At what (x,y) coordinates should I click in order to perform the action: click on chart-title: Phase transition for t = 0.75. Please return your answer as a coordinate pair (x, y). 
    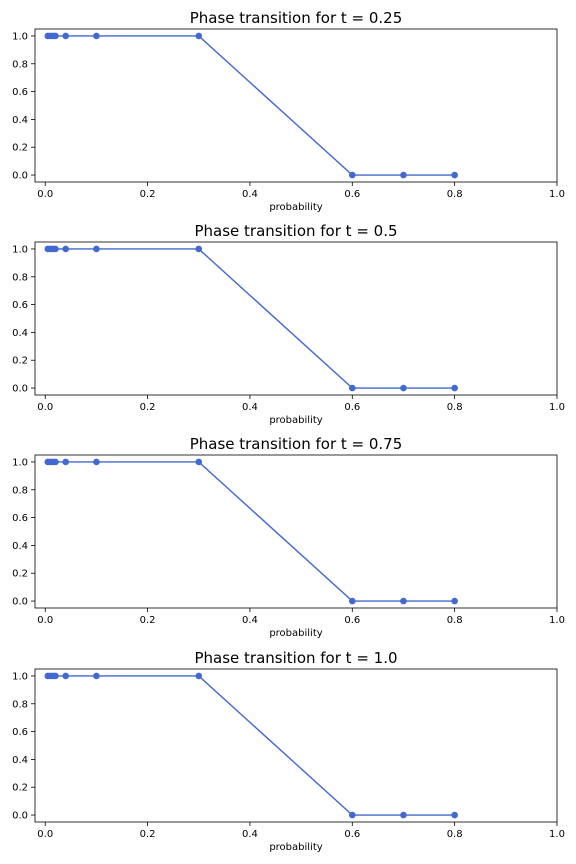
    Looking at the image, I should click on (296, 444).